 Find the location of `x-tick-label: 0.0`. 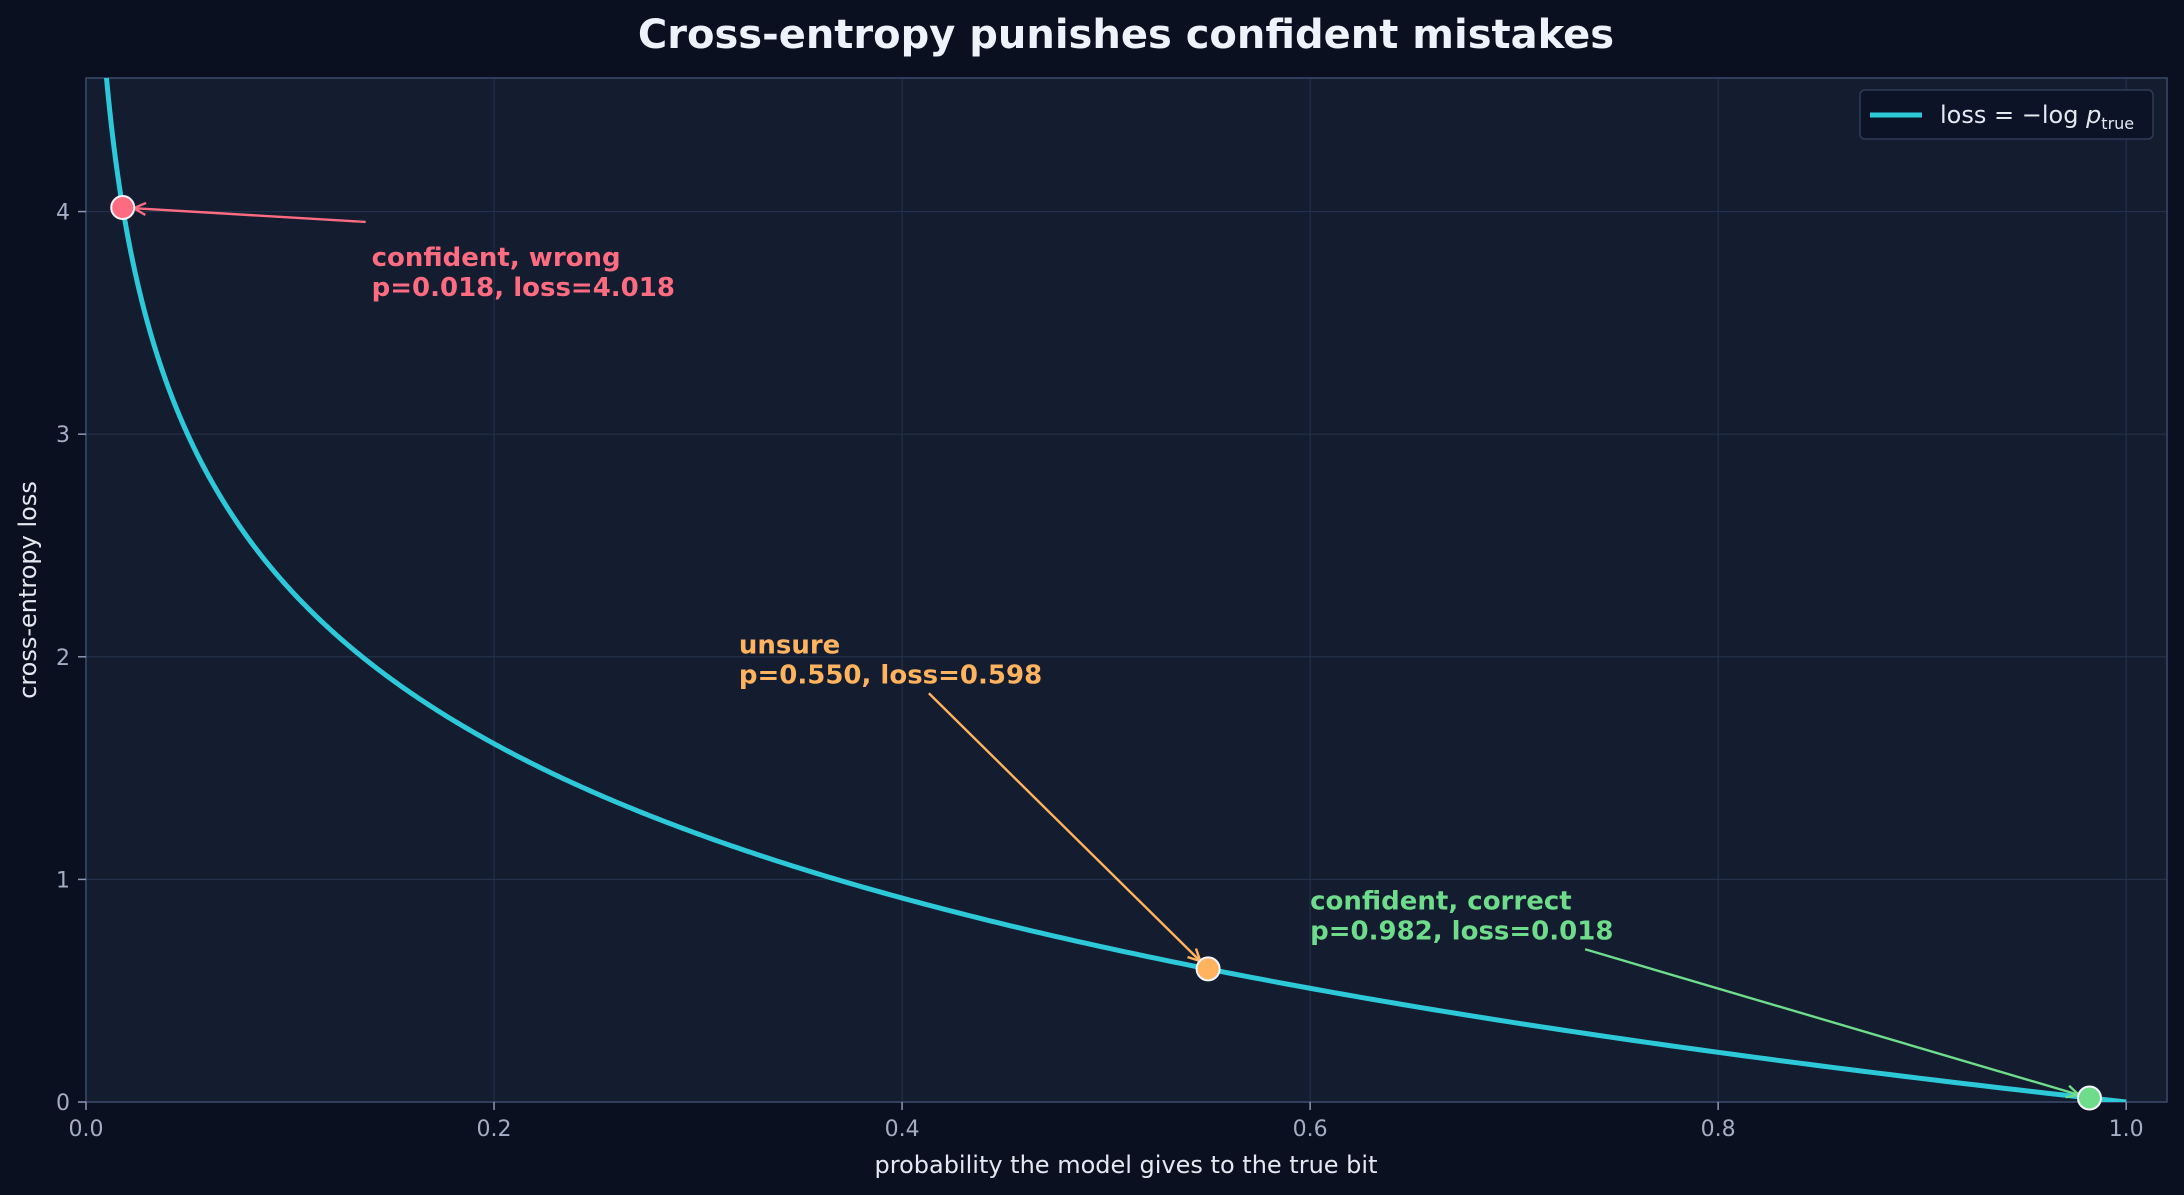

x-tick-label: 0.0 is located at coordinates (86, 1129).